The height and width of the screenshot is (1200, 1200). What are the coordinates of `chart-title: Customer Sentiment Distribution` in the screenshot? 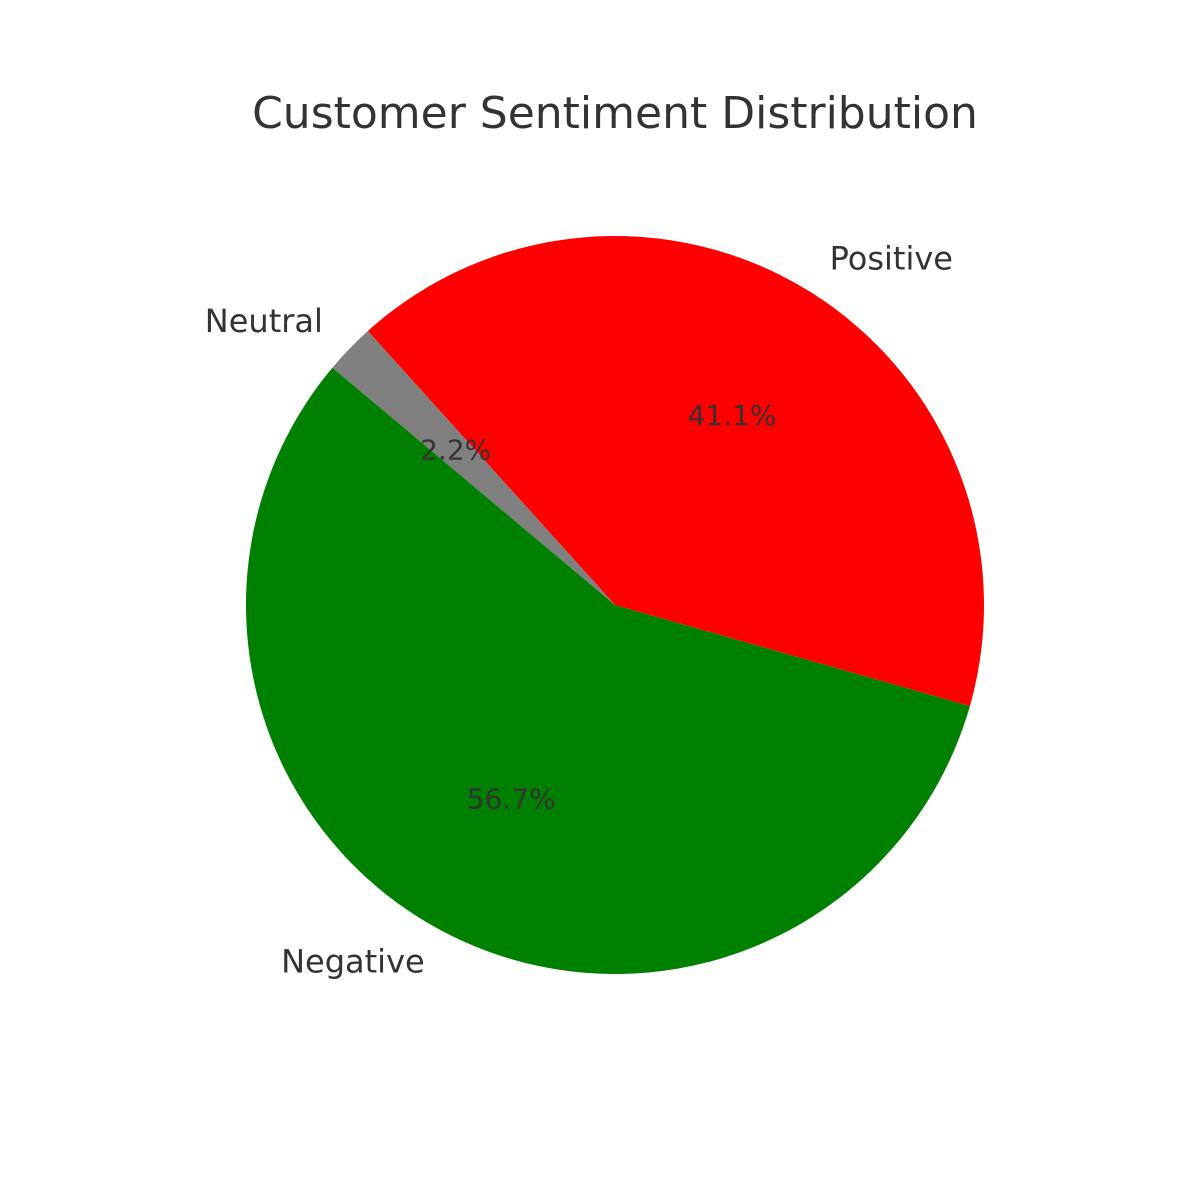 It's located at (615, 113).